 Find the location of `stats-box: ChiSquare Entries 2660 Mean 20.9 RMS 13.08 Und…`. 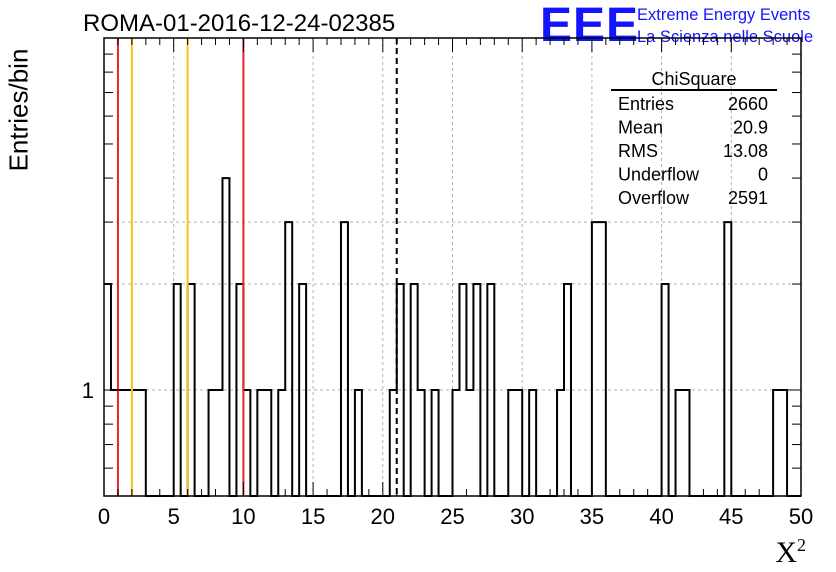

stats-box: ChiSquare Entries 2660 Mean 20.9 RMS 13.08 Und… is located at coordinates (694, 138).